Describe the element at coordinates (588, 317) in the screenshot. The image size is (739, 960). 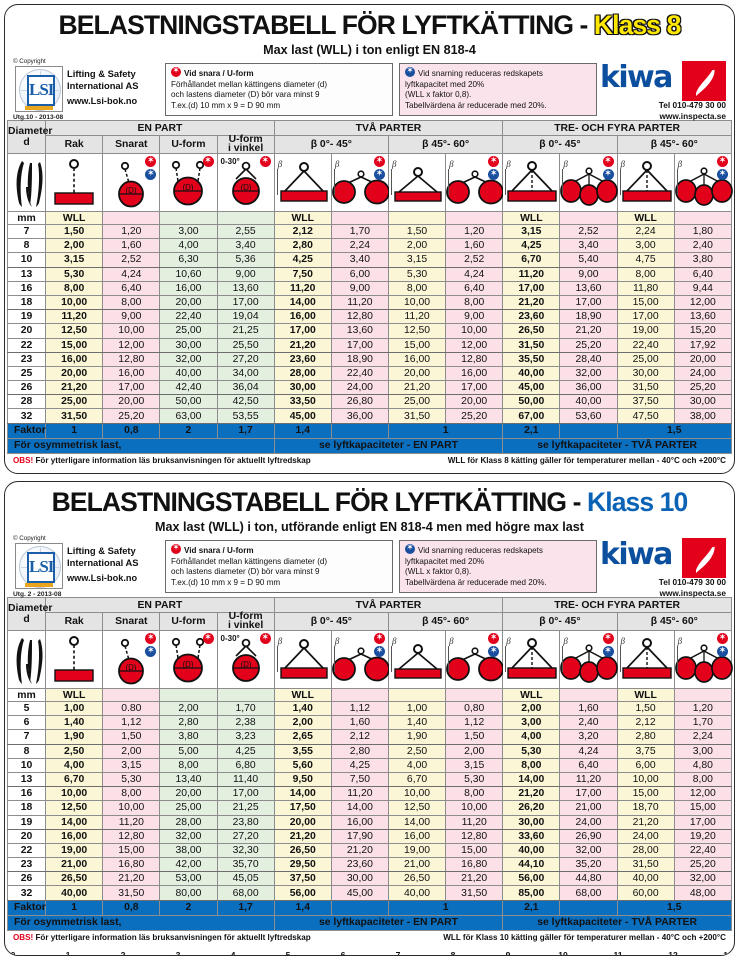
I see `cell-wll: 18,90` at that location.